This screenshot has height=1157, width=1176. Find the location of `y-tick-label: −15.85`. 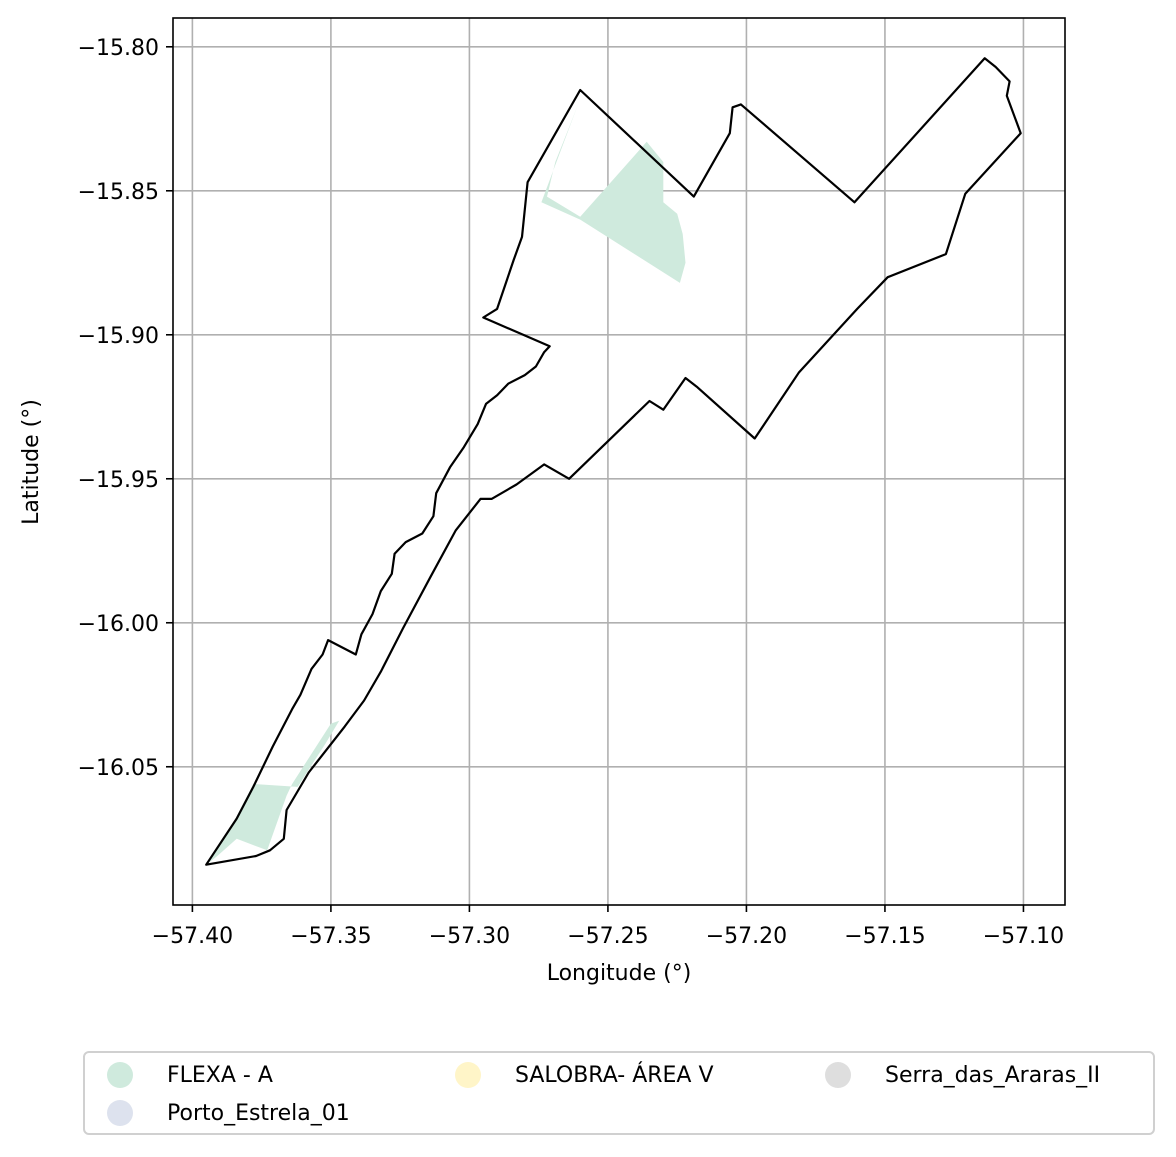

y-tick-label: −15.85 is located at coordinates (118, 192).